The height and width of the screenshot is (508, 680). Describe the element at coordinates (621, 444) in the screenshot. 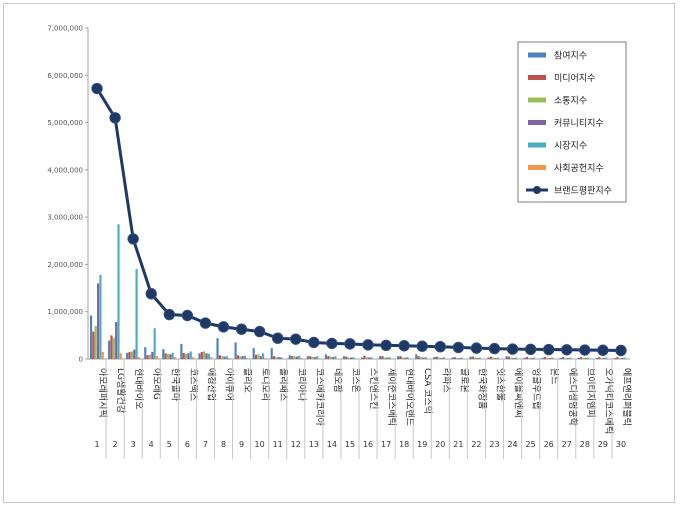

I see `x-category-number: 30` at that location.